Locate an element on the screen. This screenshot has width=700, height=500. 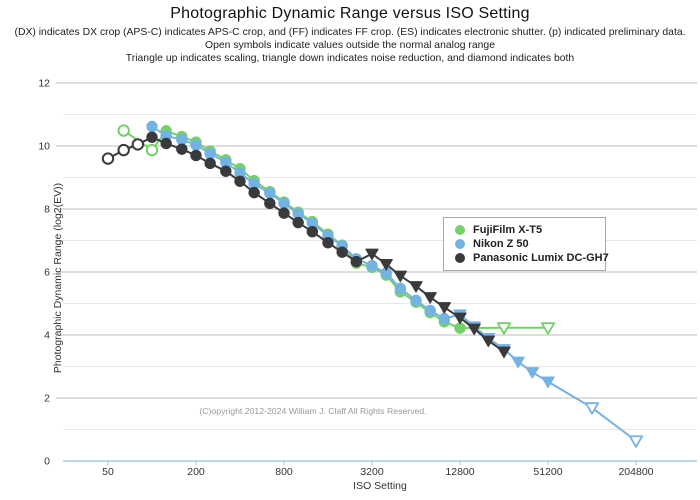
y-tick-label: 12 is located at coordinates (44, 84).